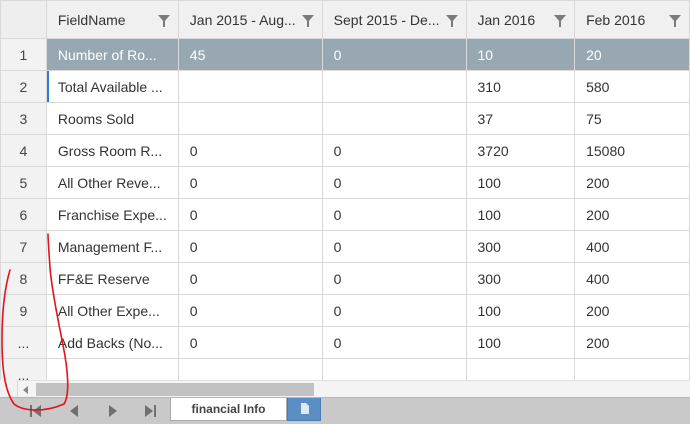 This screenshot has width=690, height=424. What do you see at coordinates (632, 54) in the screenshot?
I see `table-cell: 20` at bounding box center [632, 54].